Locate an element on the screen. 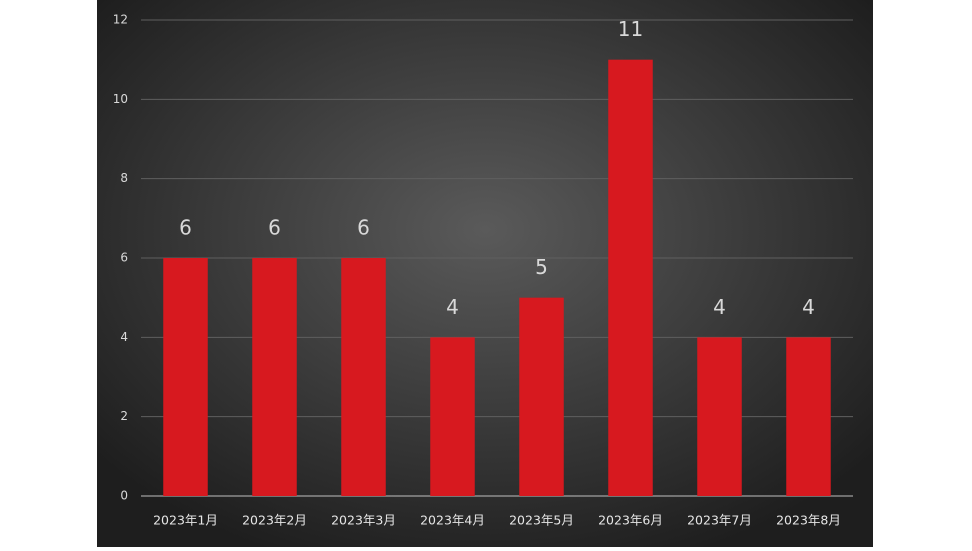  y-tick-label: 4 is located at coordinates (124, 337).